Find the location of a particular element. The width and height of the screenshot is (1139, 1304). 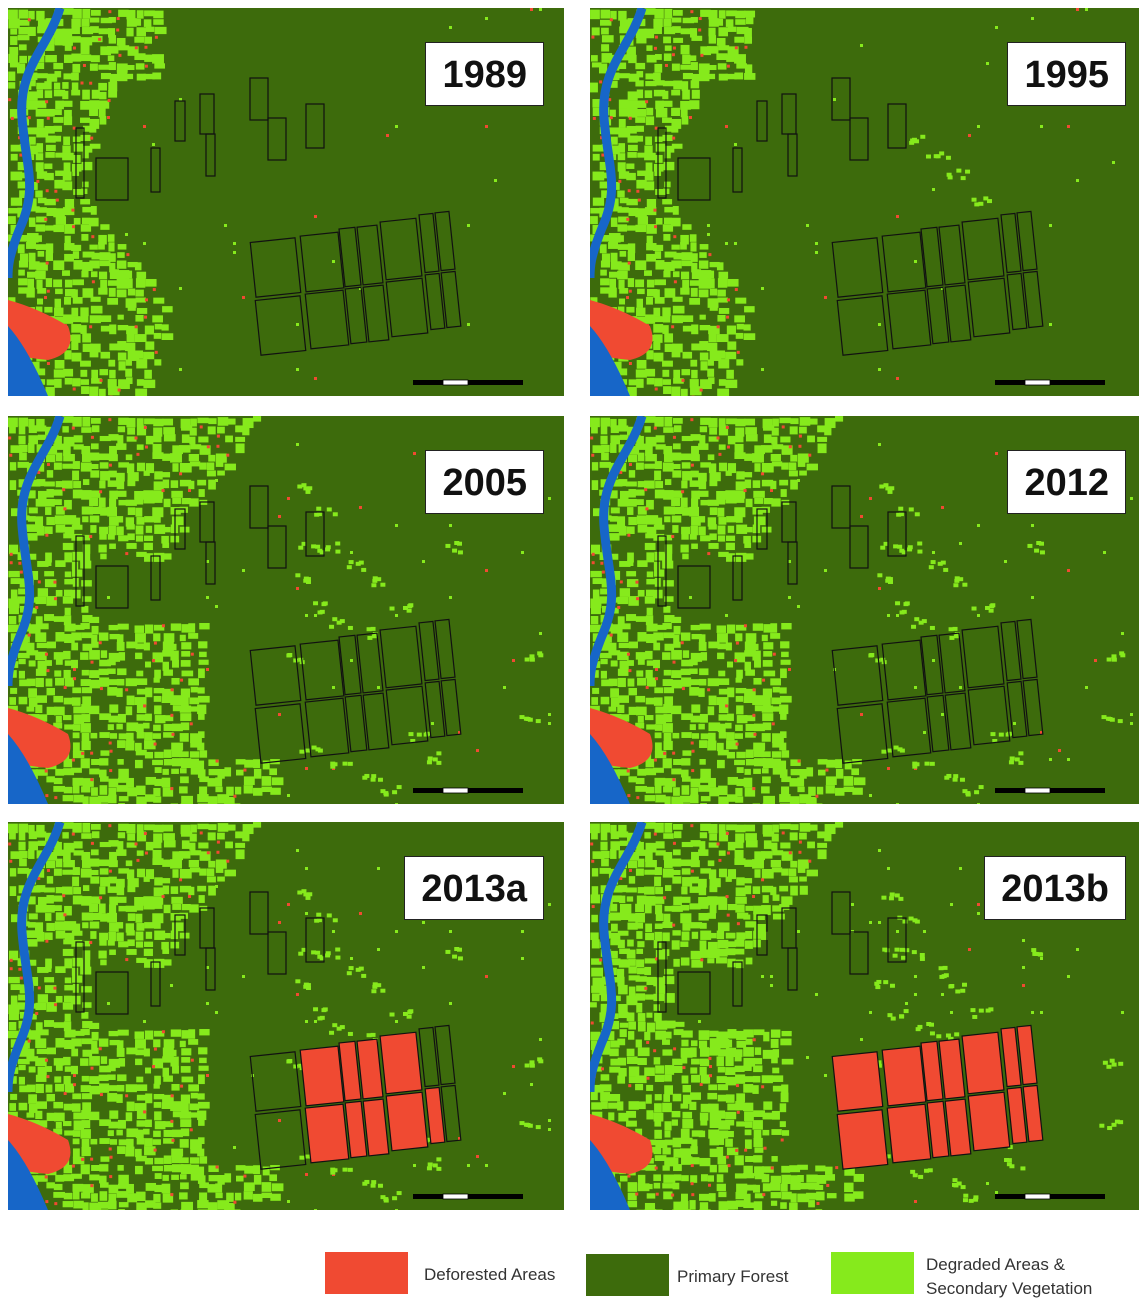

legend-label-primary-forest: Primary Forest is located at coordinates (733, 1276).